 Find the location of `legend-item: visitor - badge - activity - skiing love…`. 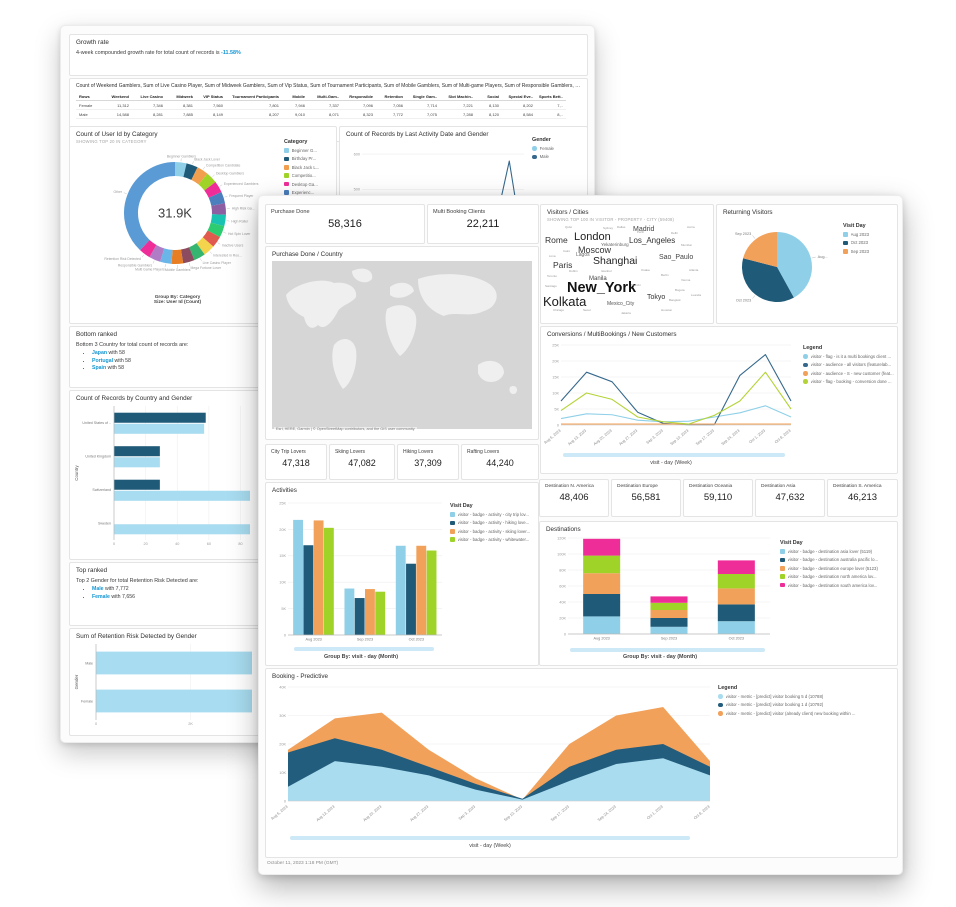

legend-item: visitor - badge - activity - skiing love… is located at coordinates (492, 531).